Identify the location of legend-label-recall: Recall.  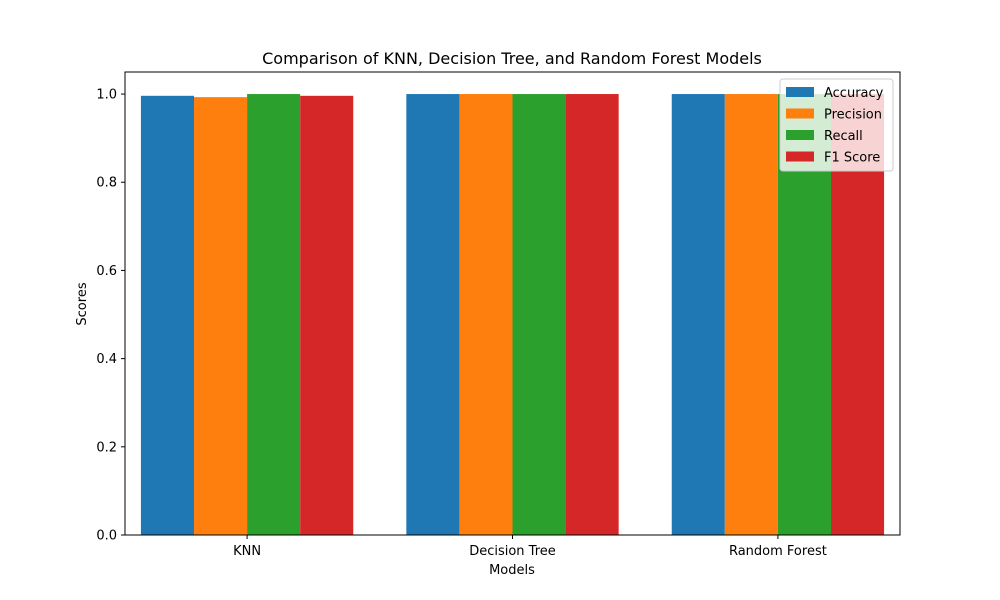
(843, 136).